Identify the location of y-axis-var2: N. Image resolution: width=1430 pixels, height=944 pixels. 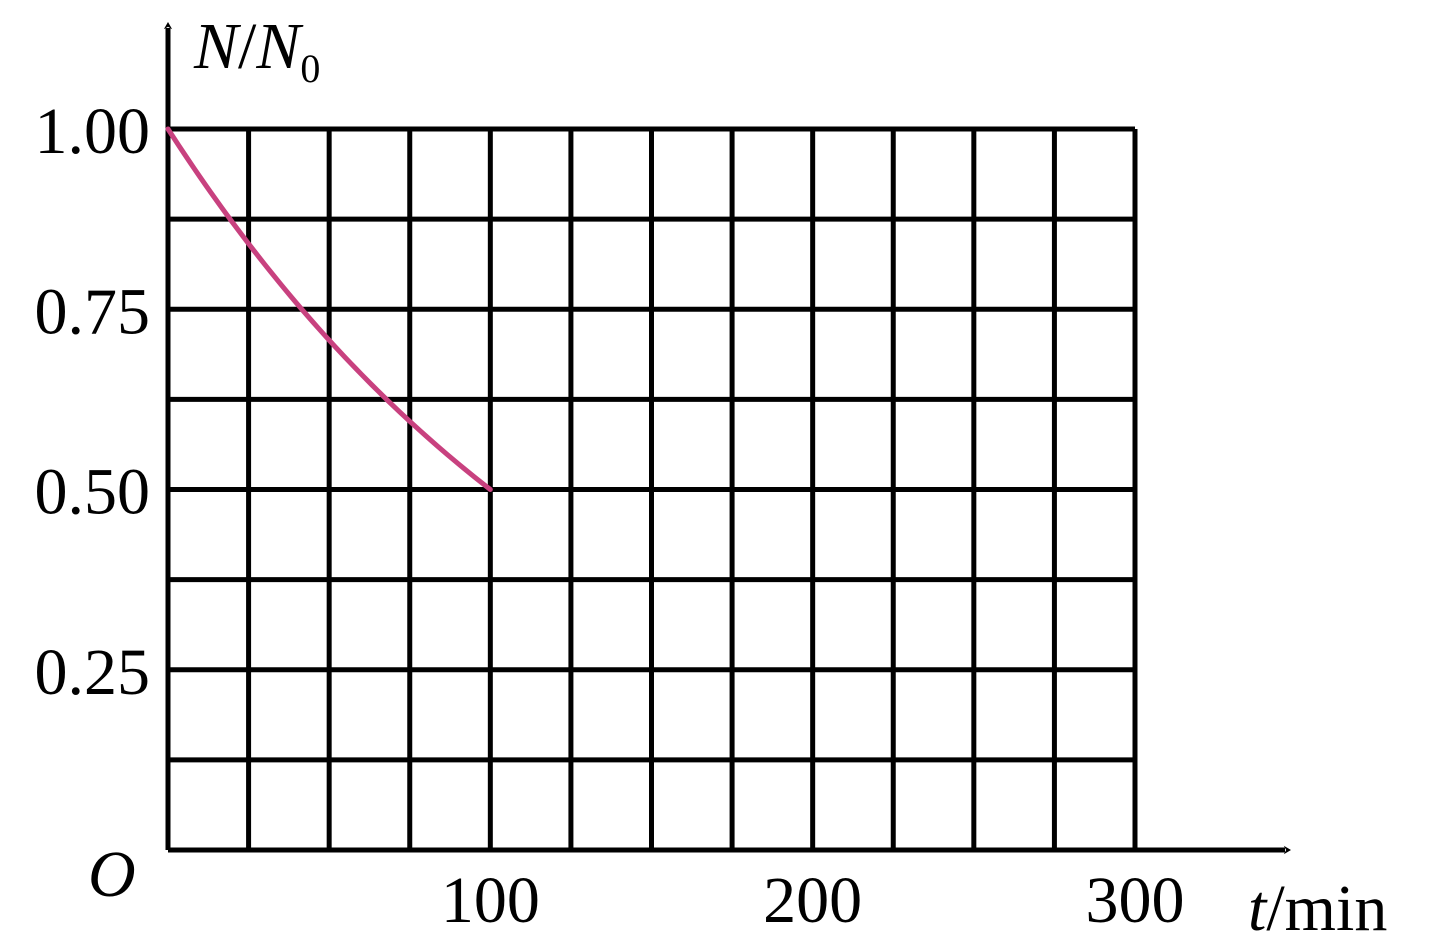
(279, 46).